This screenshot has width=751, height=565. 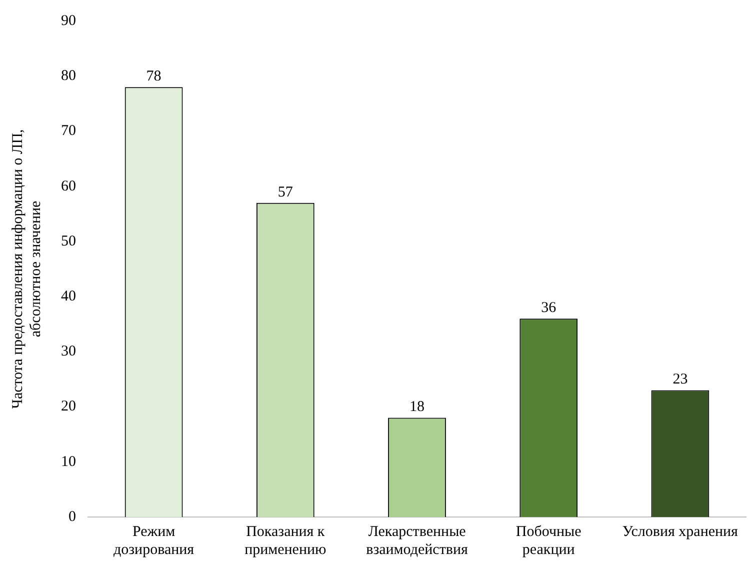 What do you see at coordinates (549, 541) in the screenshot?
I see `x-tick-label: Побочные реакции` at bounding box center [549, 541].